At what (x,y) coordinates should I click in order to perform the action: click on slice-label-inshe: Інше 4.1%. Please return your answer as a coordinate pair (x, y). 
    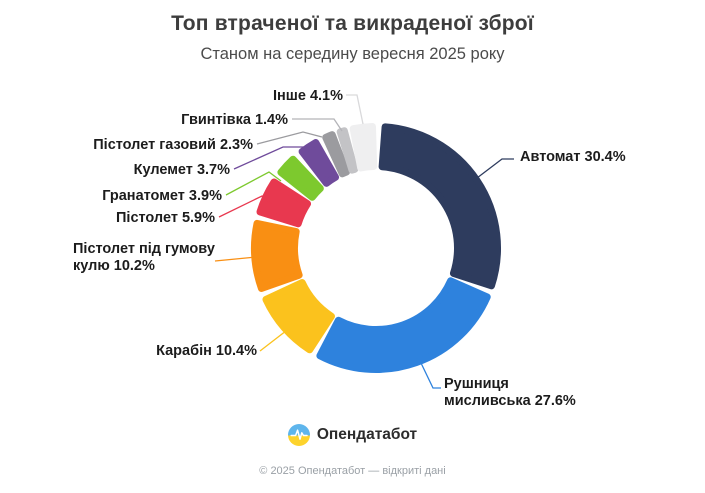
    Looking at the image, I should click on (307, 96).